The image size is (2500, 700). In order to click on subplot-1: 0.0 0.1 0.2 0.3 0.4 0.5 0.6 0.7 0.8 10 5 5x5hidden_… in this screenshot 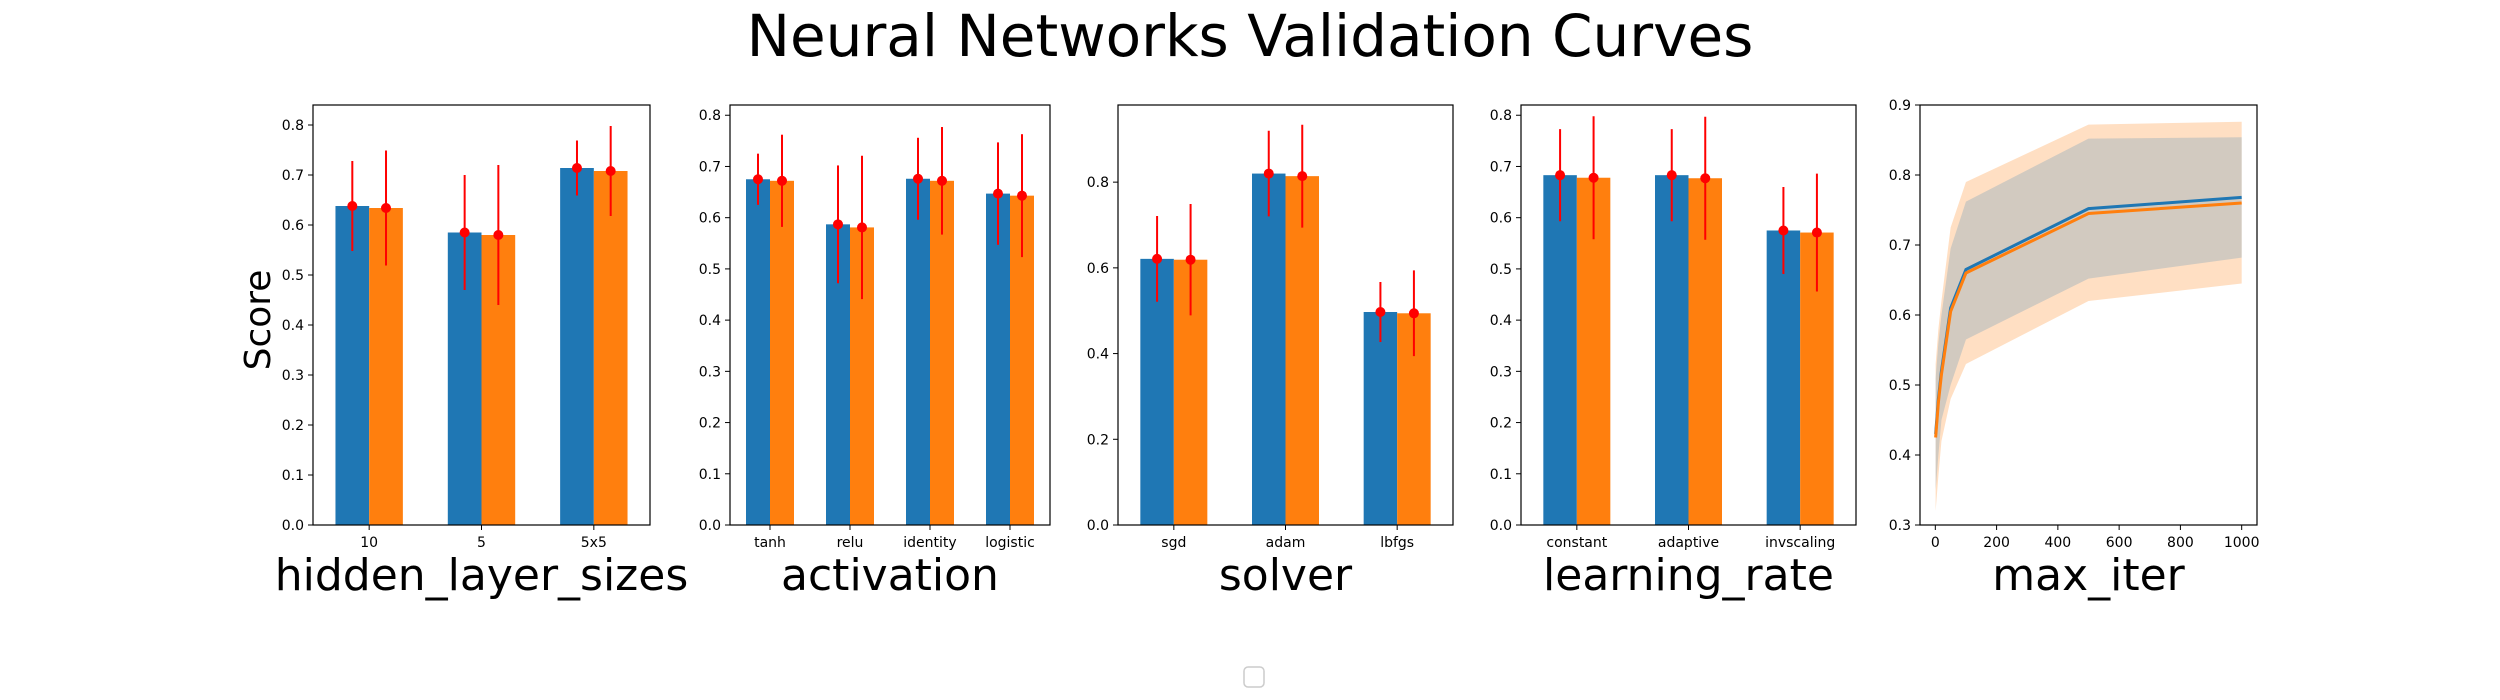, I will do `click(482, 352)`.